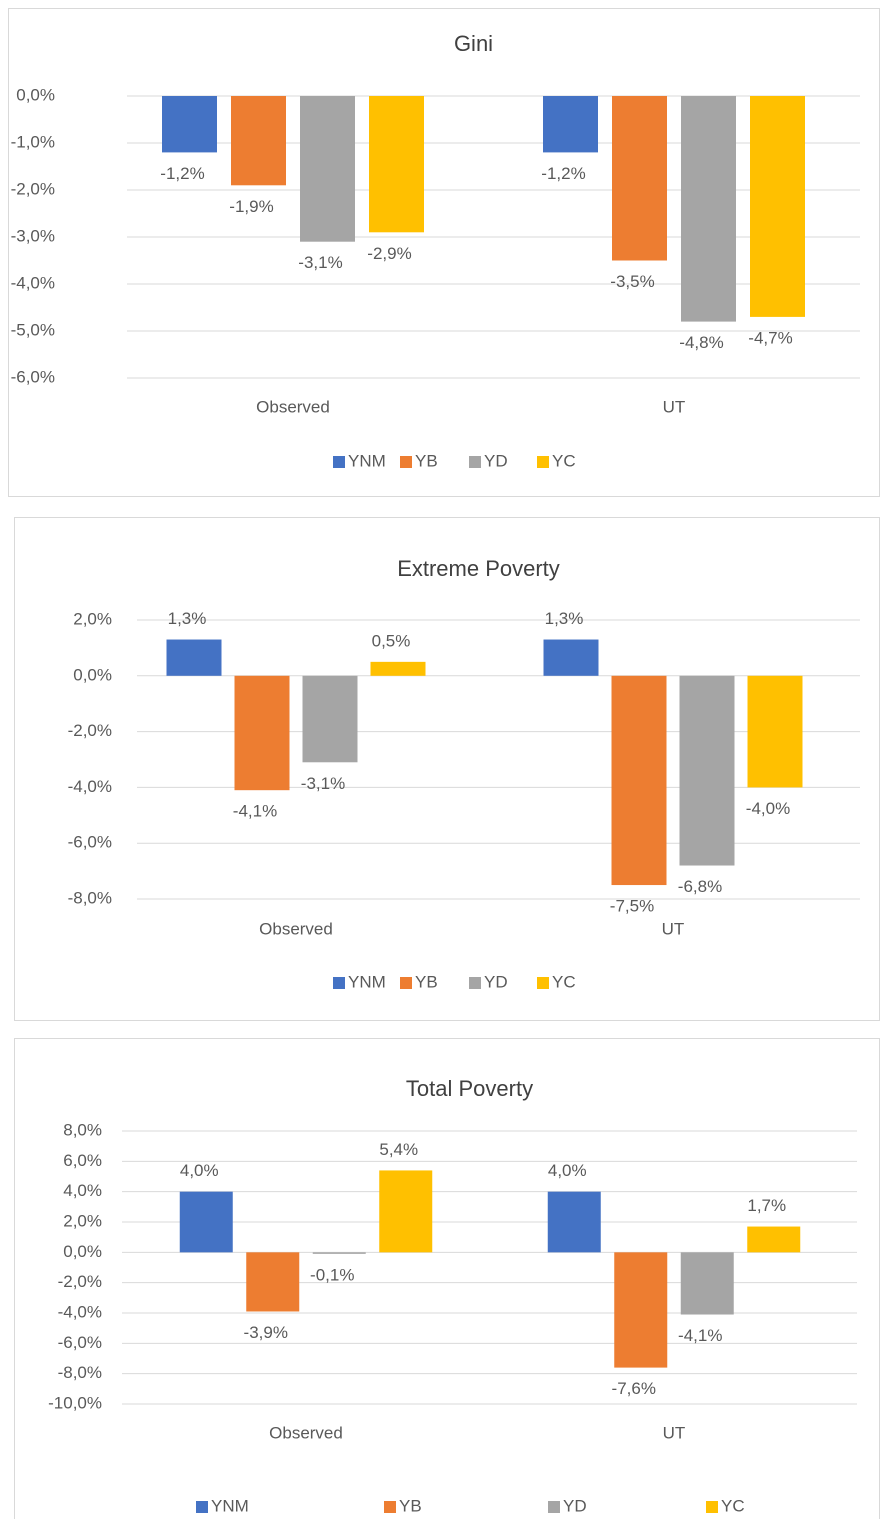  I want to click on data-label: -1,9%, so click(251, 206).